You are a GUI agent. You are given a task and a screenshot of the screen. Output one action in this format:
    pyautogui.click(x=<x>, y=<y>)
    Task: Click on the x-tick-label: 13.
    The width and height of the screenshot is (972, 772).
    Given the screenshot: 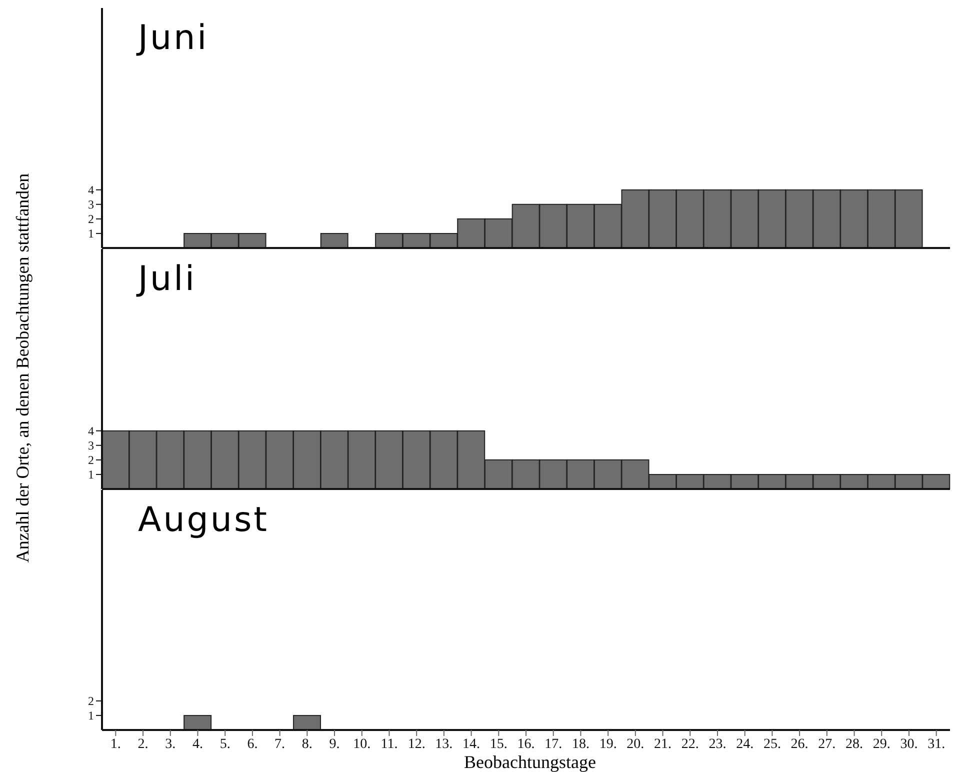 What is the action you would take?
    pyautogui.click(x=444, y=744)
    